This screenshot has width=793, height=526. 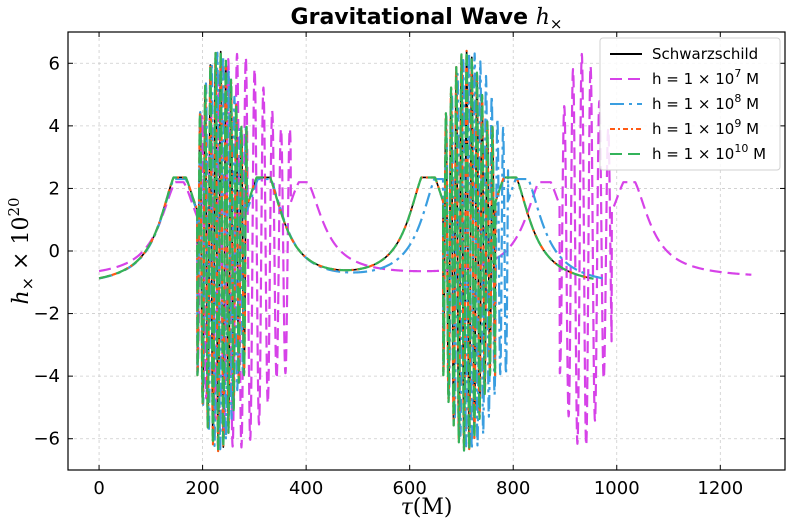 I want to click on x-tick-label: 1000, so click(x=617, y=488).